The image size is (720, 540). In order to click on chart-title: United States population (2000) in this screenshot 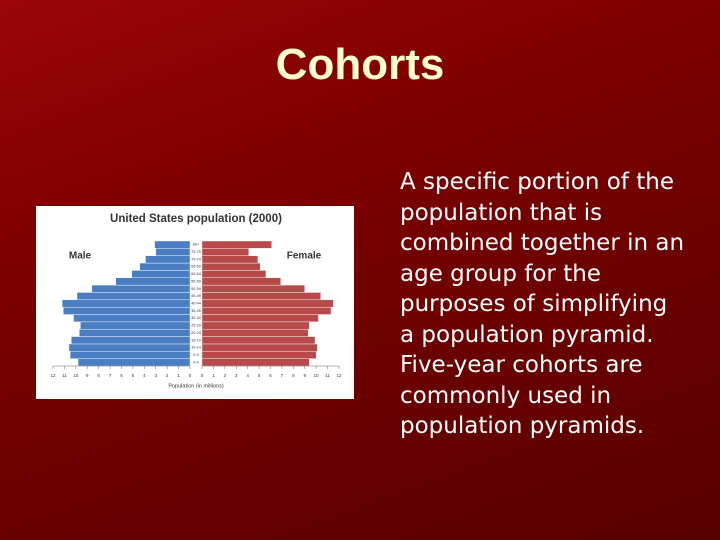, I will do `click(196, 219)`.